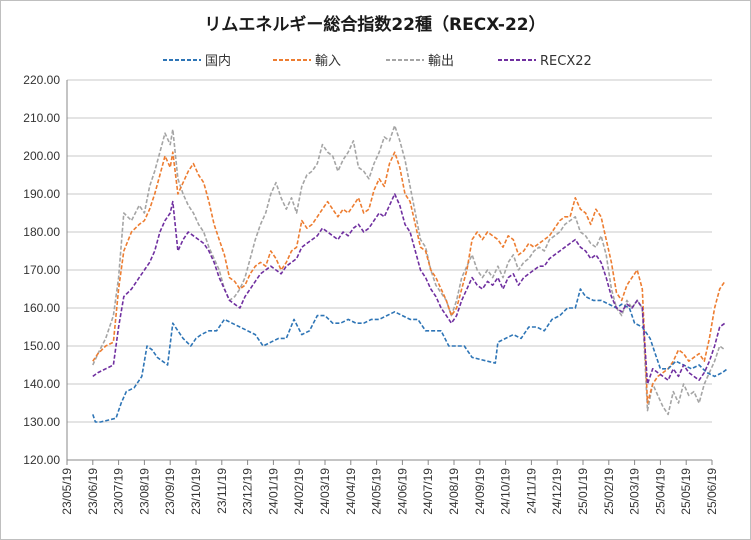 This screenshot has width=751, height=540. What do you see at coordinates (93, 491) in the screenshot?
I see `x-tick-label: 23/06/19` at bounding box center [93, 491].